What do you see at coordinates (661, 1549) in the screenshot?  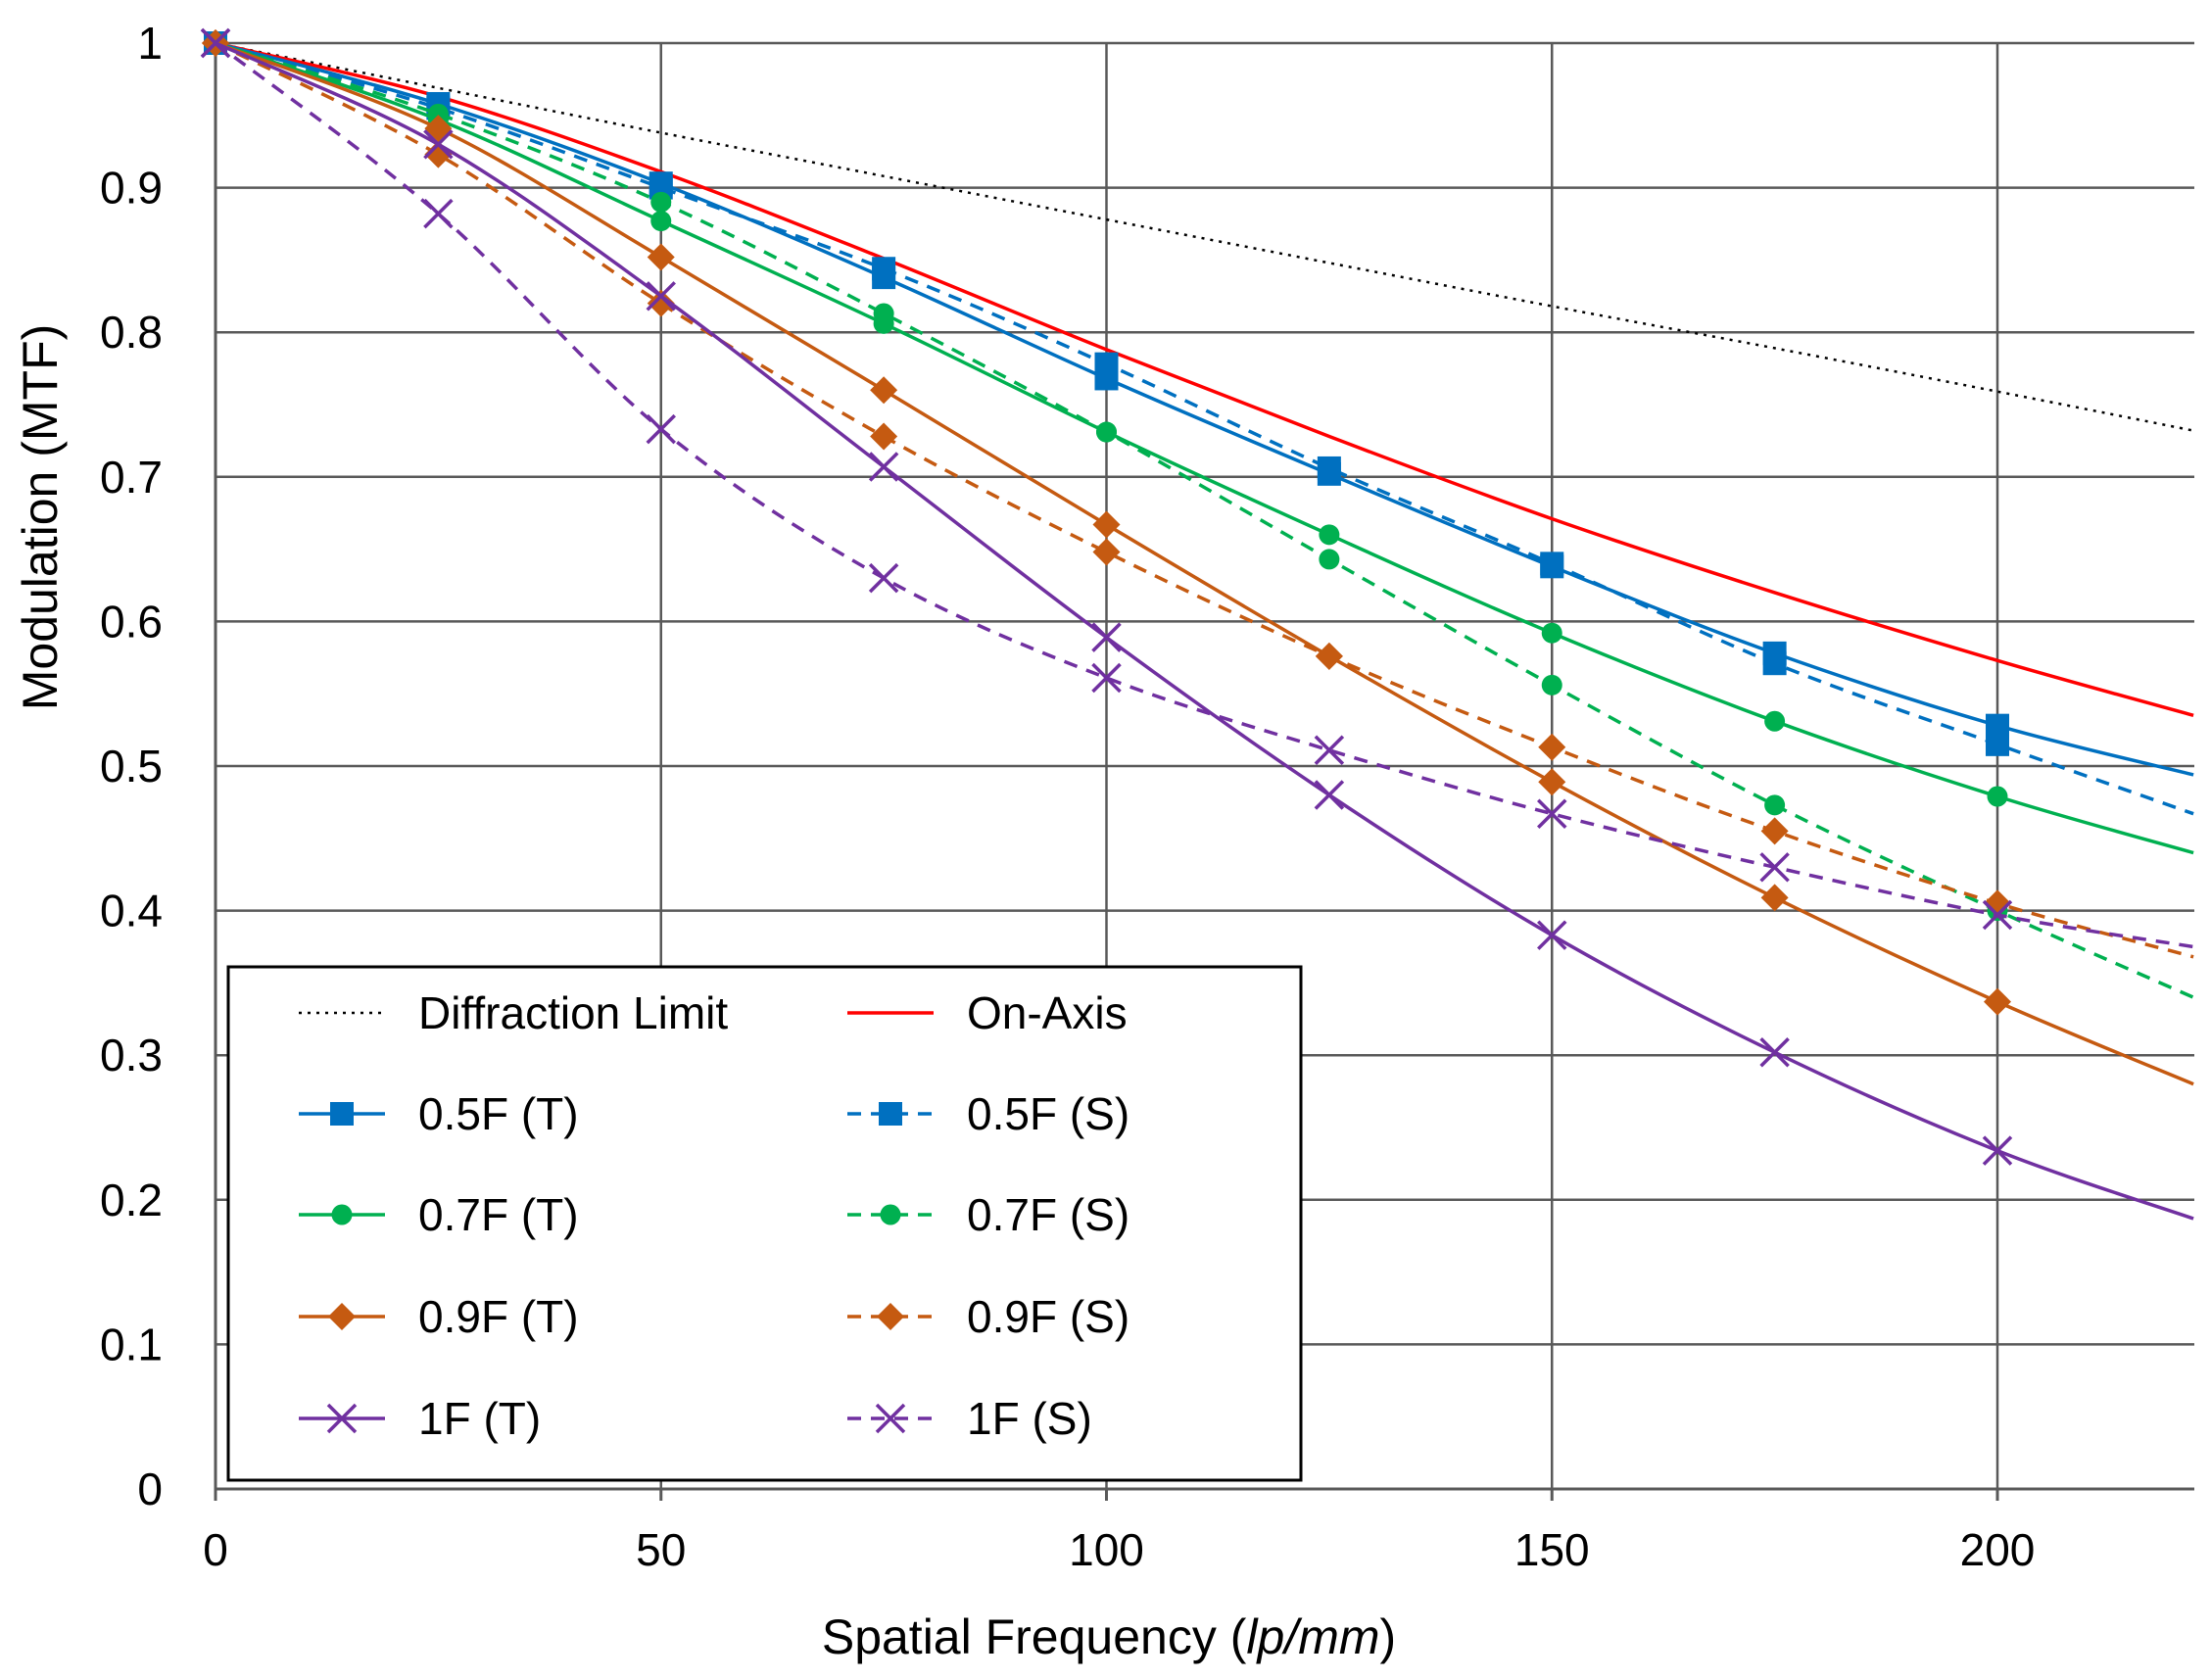 I see `x-tick-label-1: 50` at bounding box center [661, 1549].